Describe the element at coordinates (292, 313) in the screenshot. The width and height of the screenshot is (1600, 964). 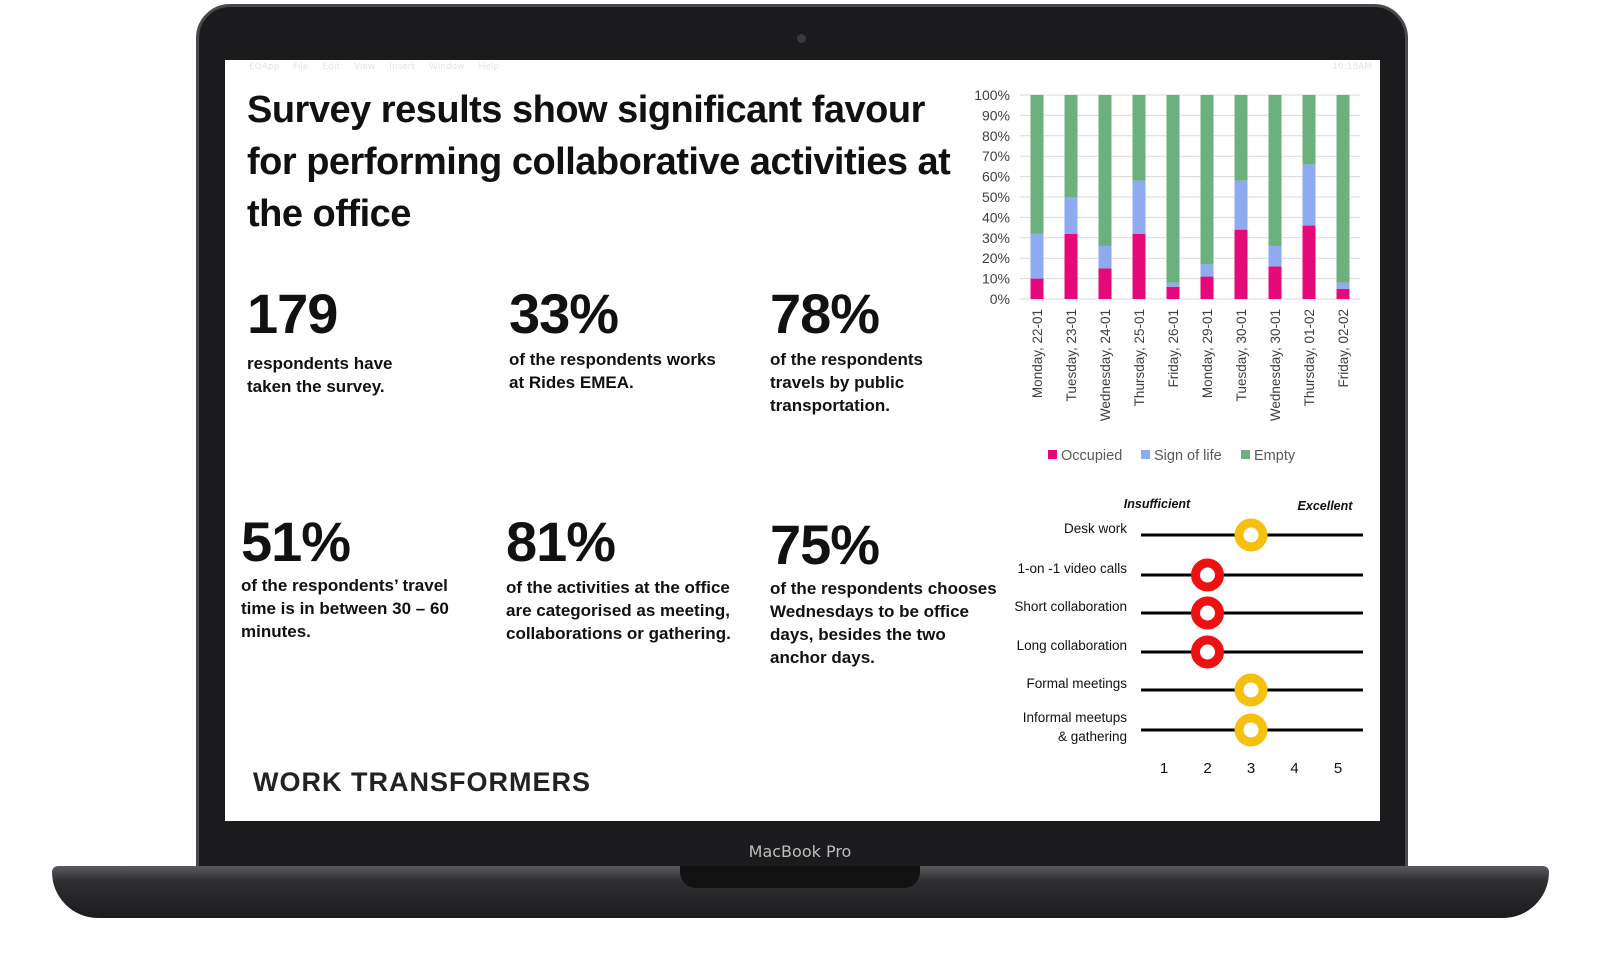
I see `stat-value: 179` at that location.